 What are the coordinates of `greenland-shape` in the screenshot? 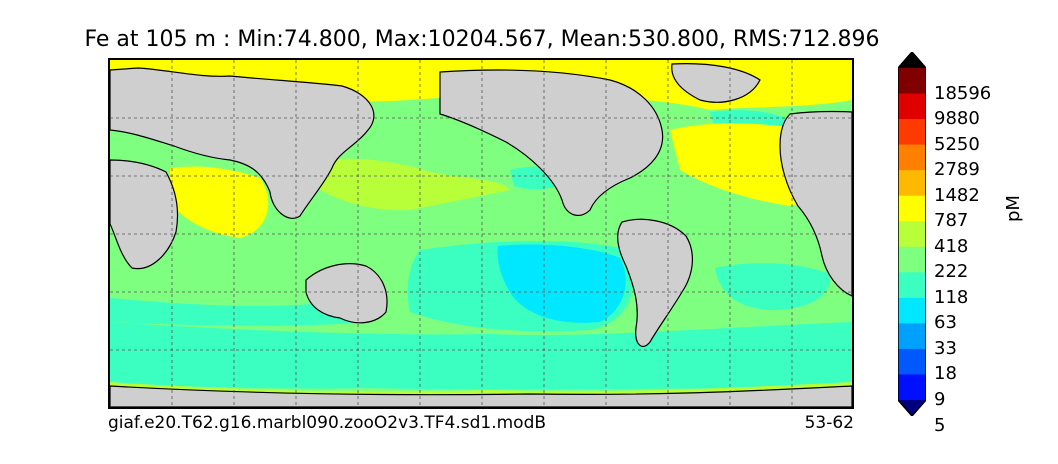 It's located at (716, 83).